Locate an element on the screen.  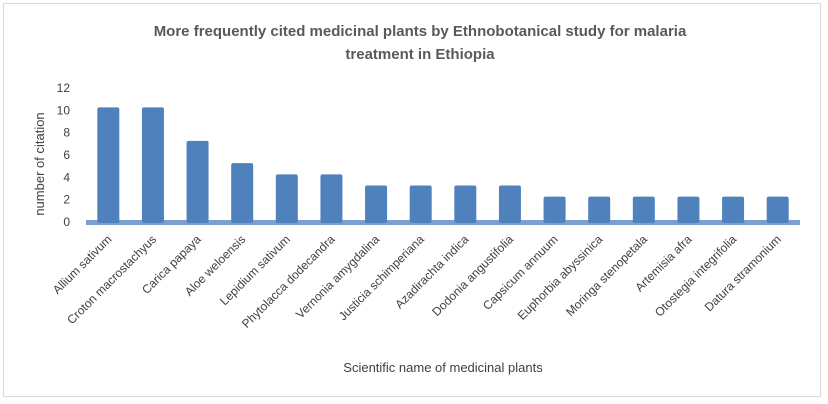
x-axis-title: Scientific name of medicinal plants is located at coordinates (443, 367).